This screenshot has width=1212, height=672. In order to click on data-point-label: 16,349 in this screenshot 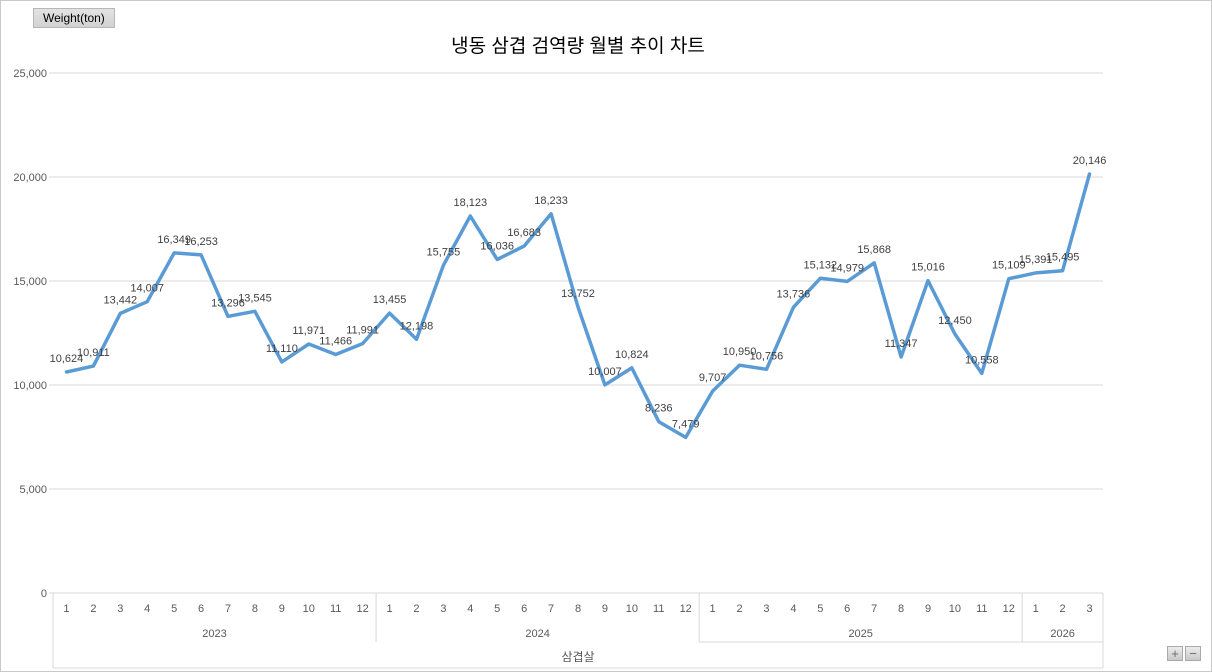, I will do `click(174, 240)`.